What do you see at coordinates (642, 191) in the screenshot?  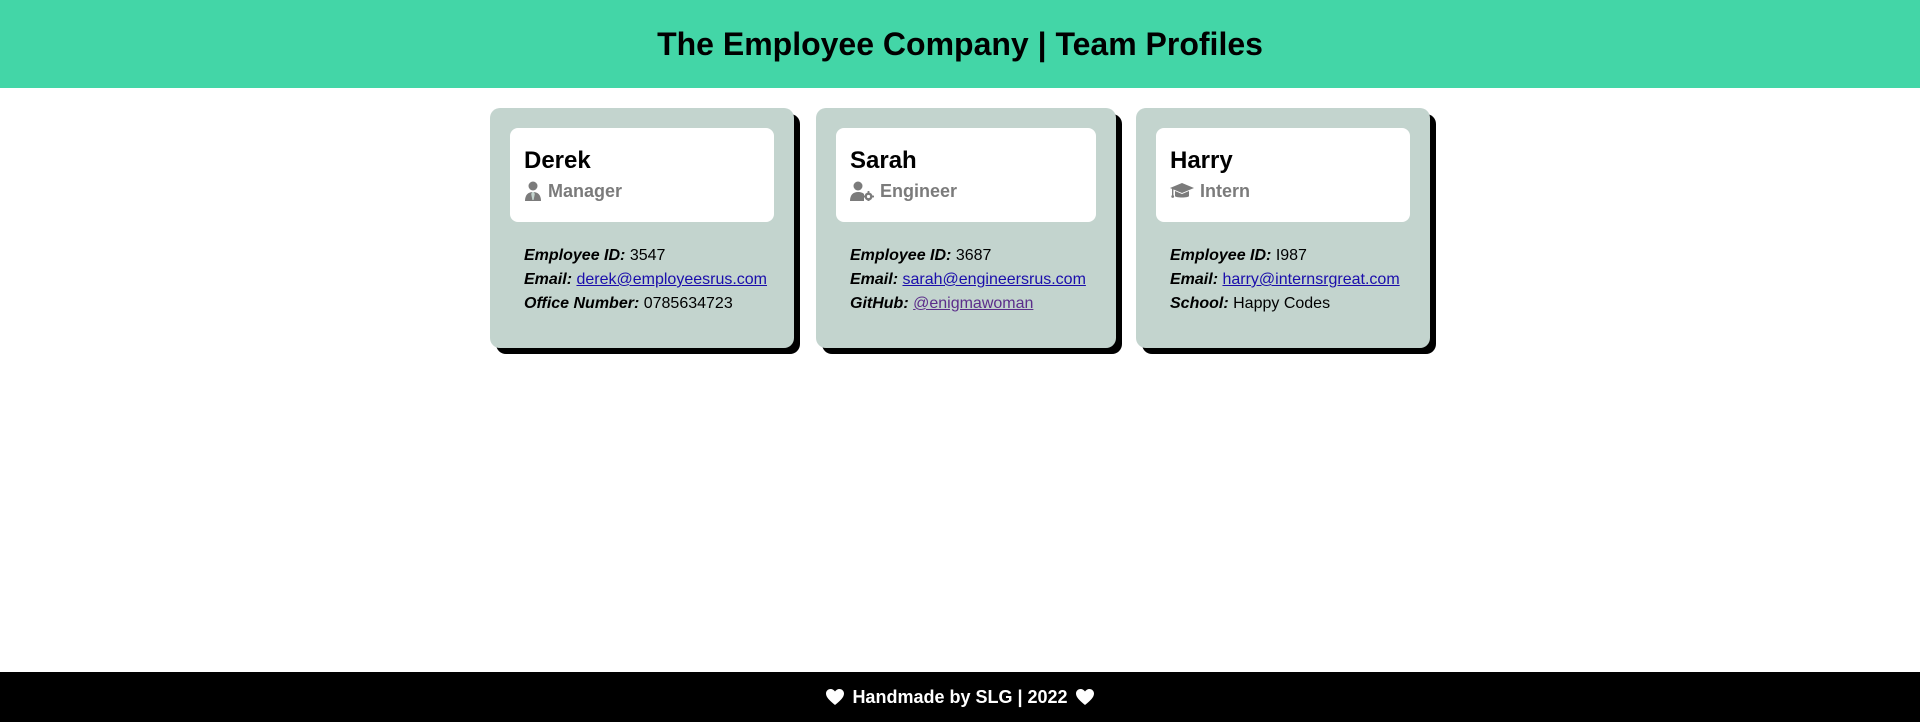 I see `employee-role: Manager` at bounding box center [642, 191].